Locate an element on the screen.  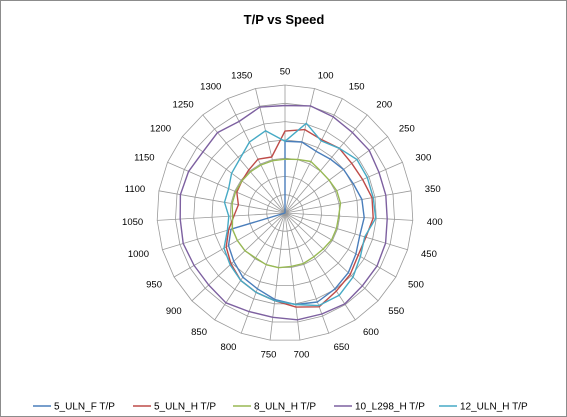
category-label: 1200 is located at coordinates (160, 129).